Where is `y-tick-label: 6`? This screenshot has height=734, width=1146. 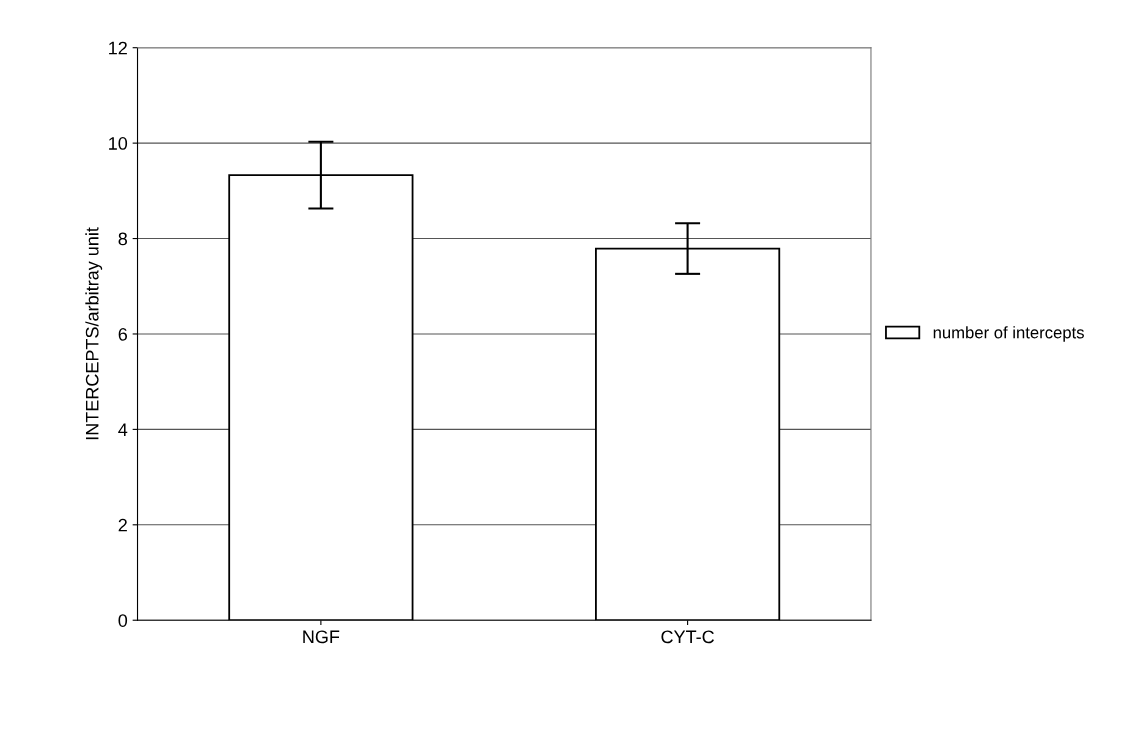 y-tick-label: 6 is located at coordinates (123, 334).